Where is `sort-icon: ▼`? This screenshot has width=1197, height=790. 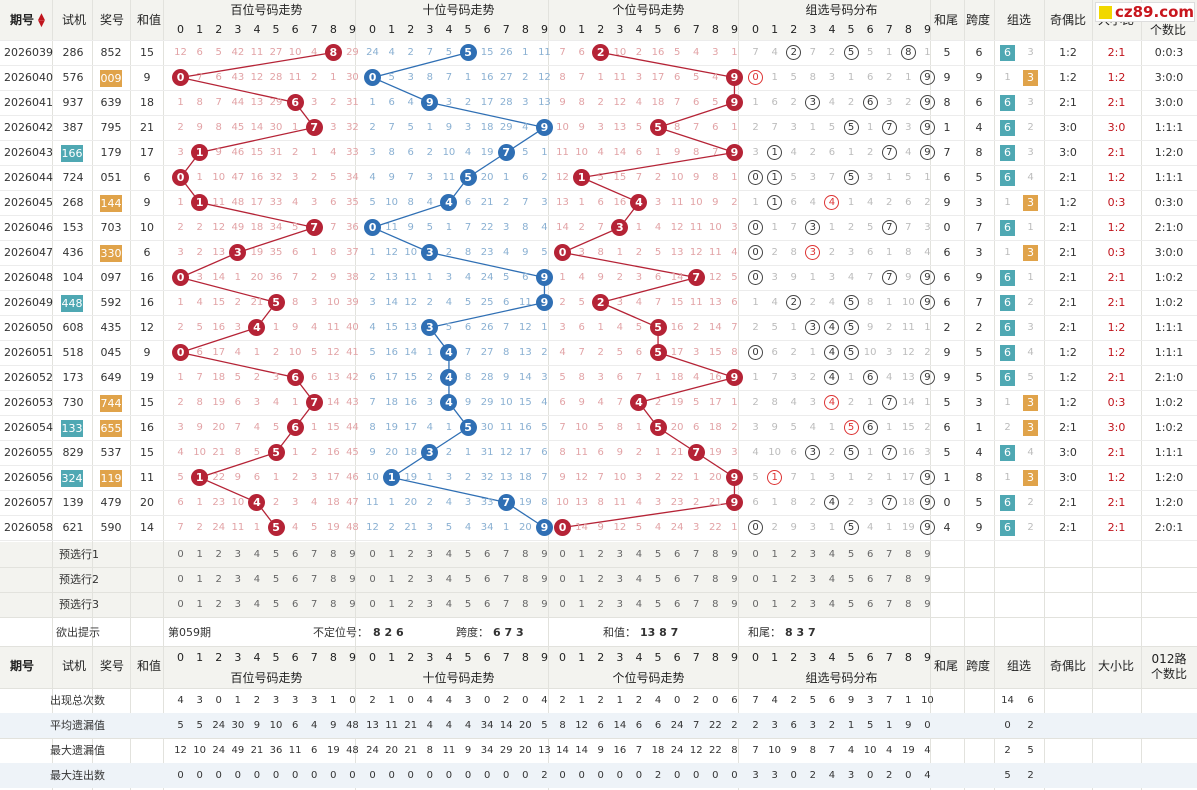 sort-icon: ▼ is located at coordinates (41, 24).